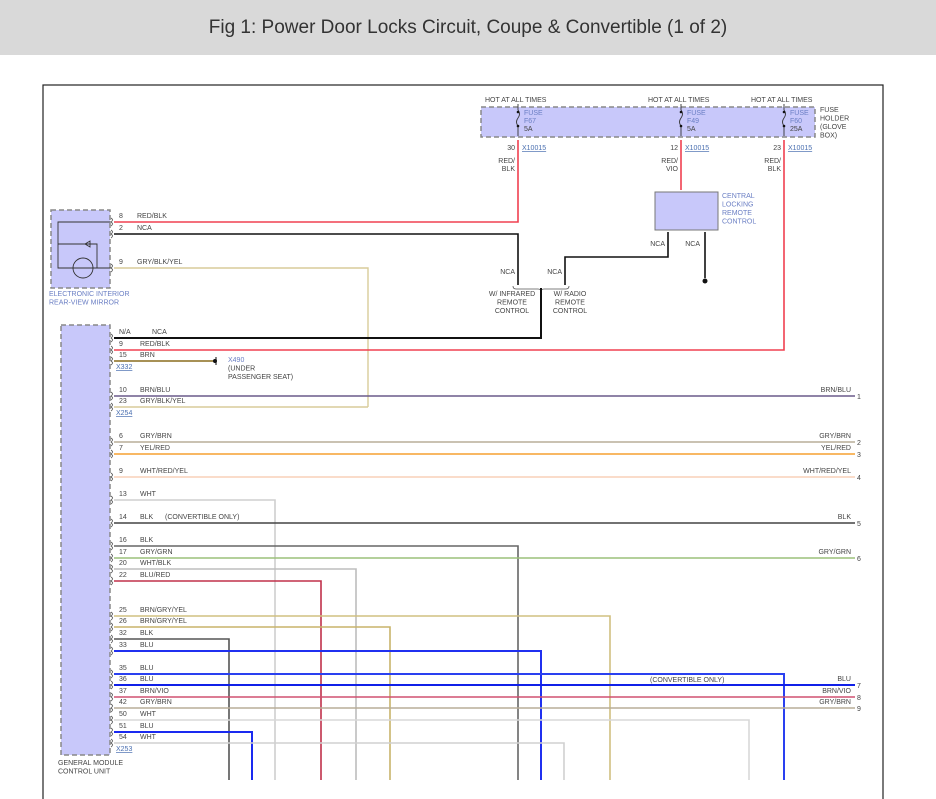  What do you see at coordinates (123, 540) in the screenshot?
I see `gmcu-pin: 16` at bounding box center [123, 540].